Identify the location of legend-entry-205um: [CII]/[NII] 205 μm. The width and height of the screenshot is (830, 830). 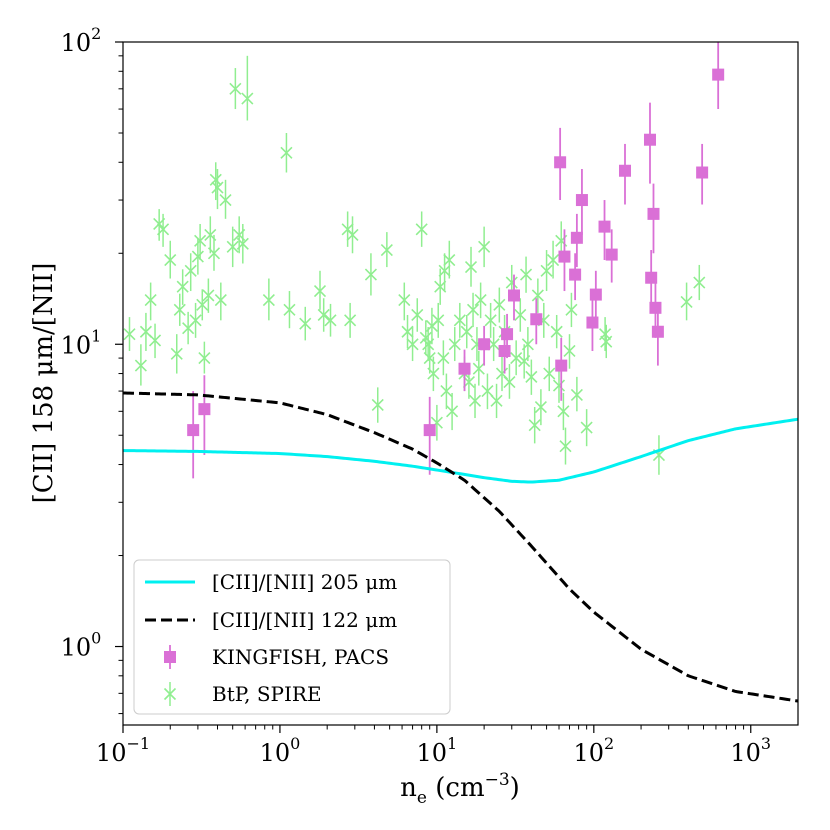
(271, 582).